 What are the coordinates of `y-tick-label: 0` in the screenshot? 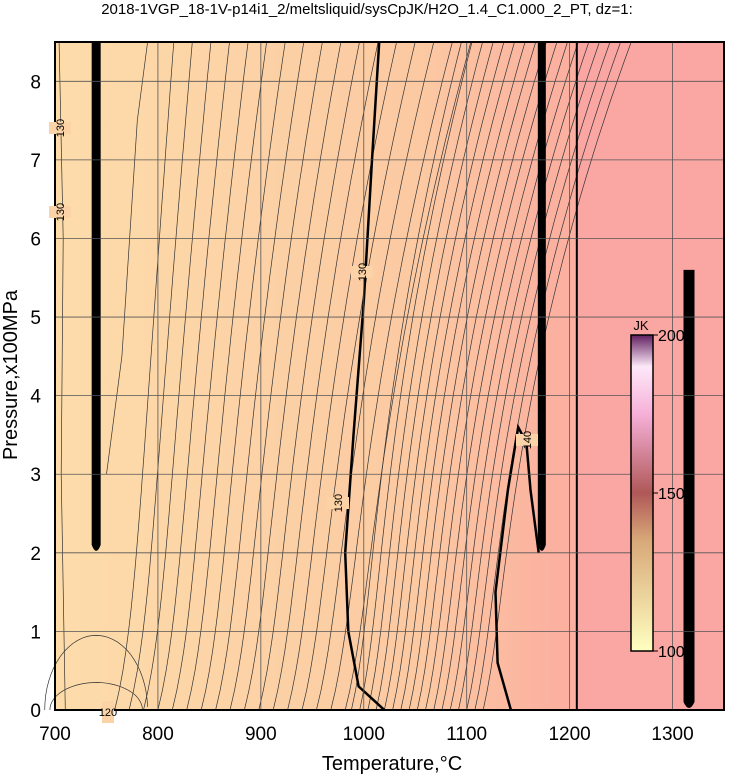 It's located at (35, 711).